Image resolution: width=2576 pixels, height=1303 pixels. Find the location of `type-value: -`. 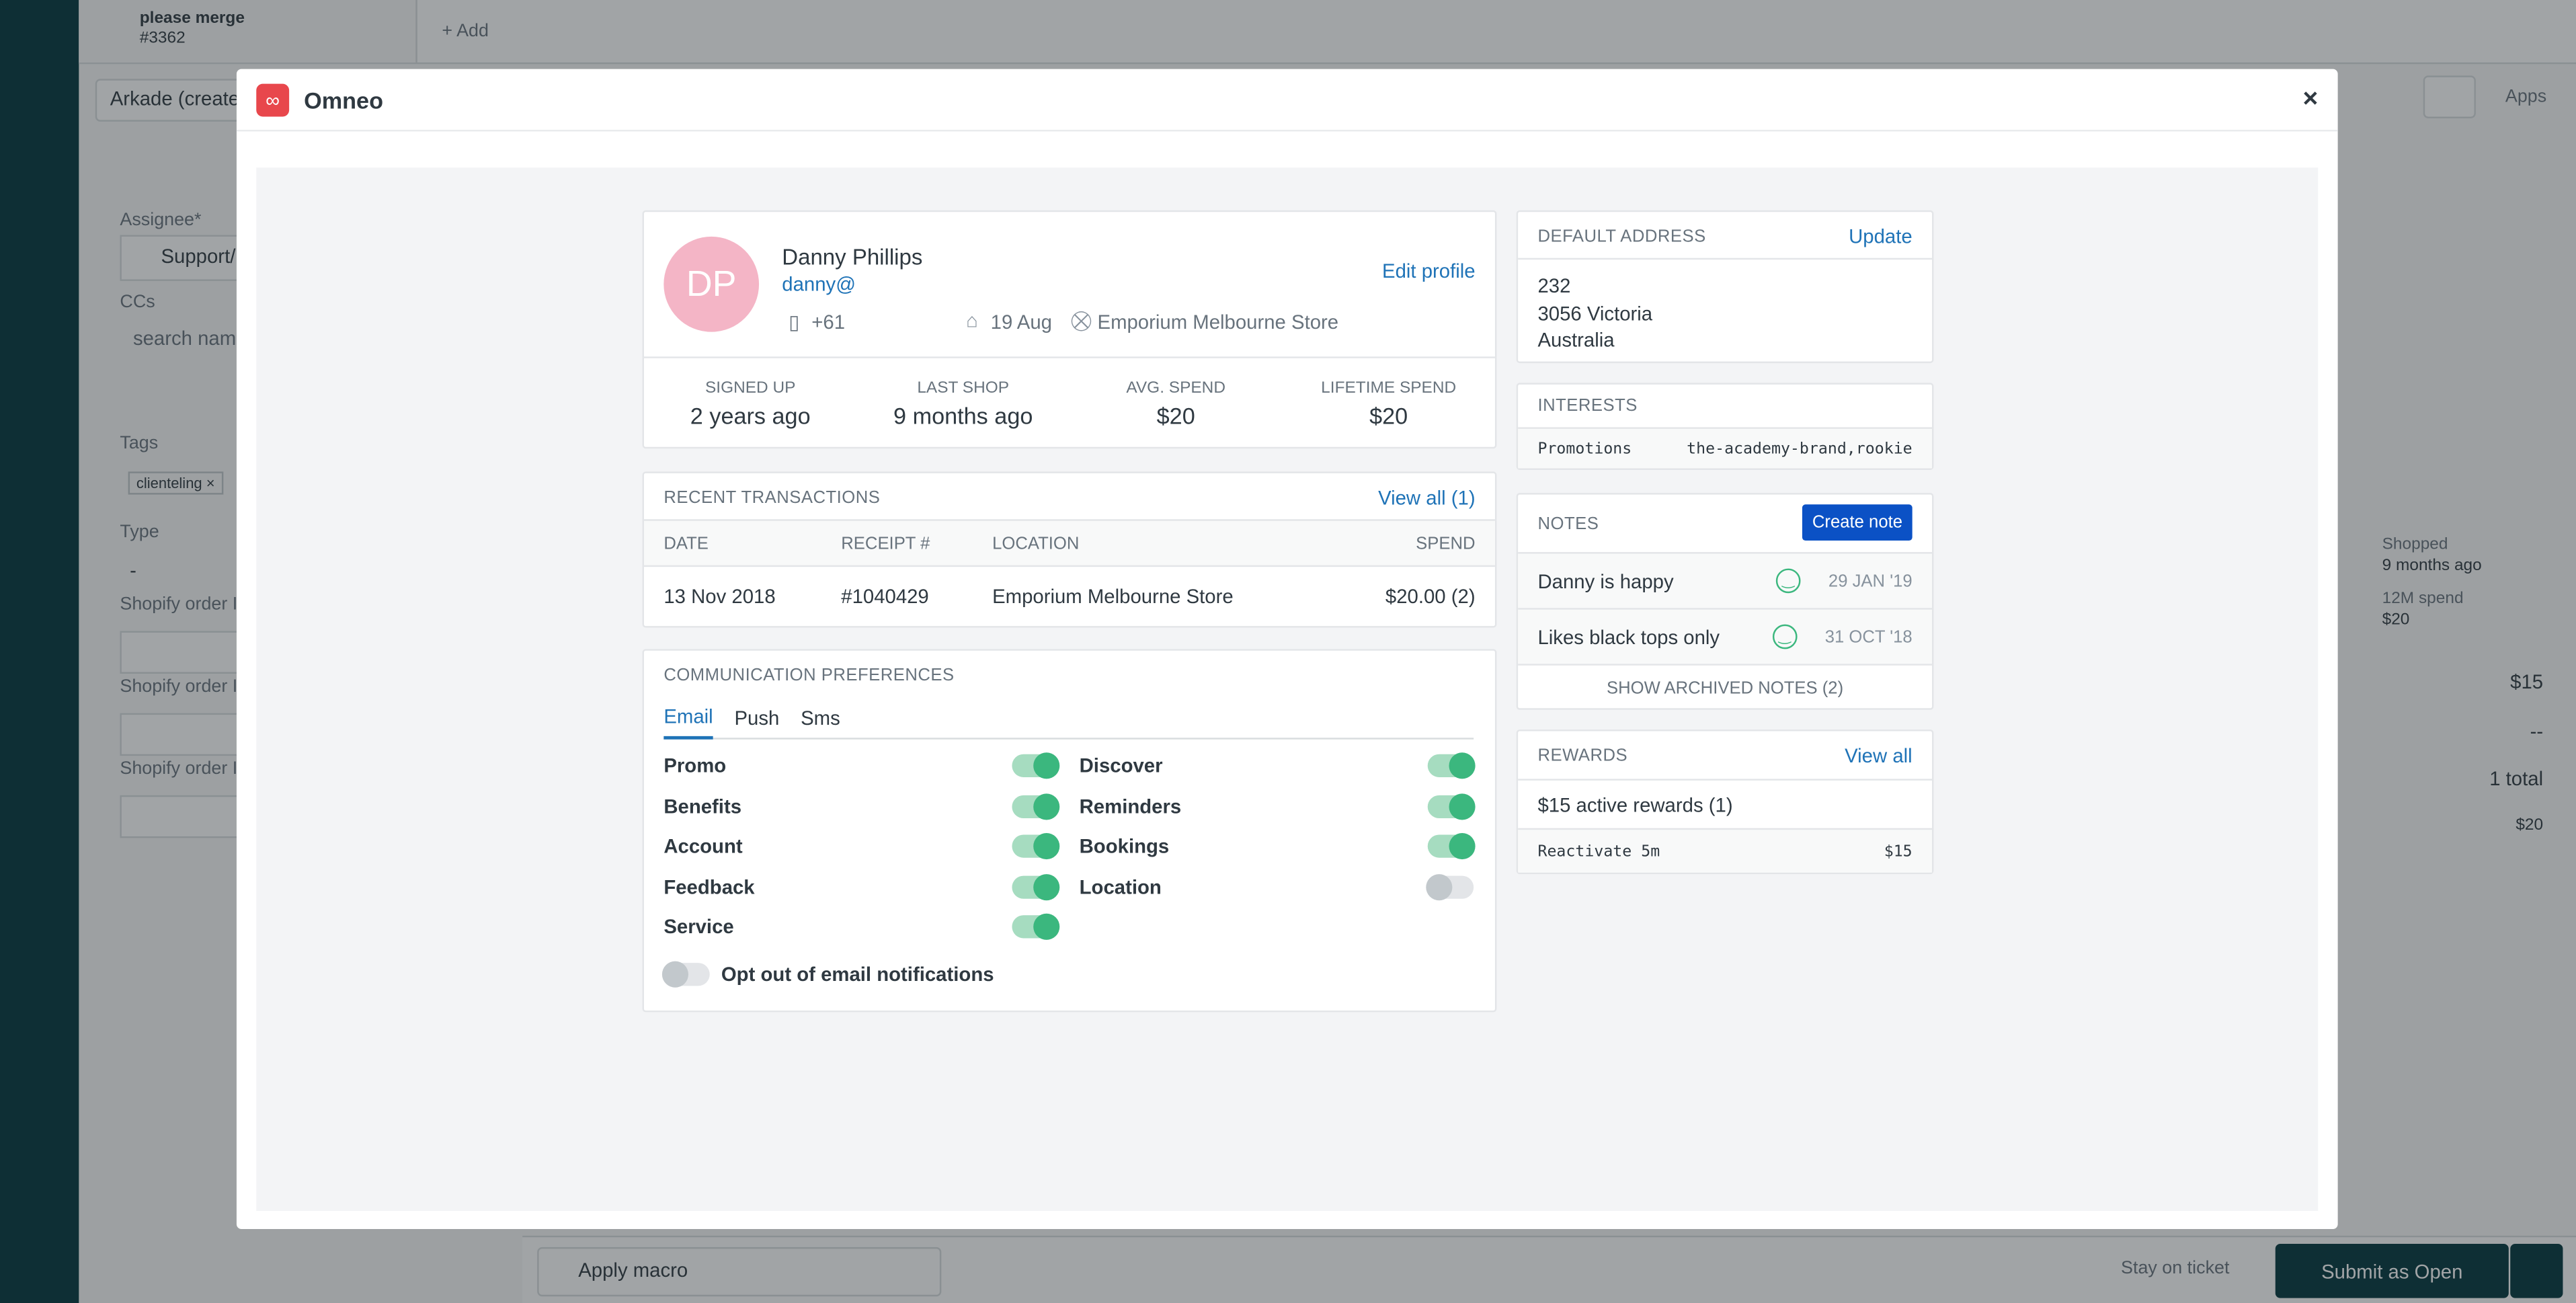

type-value: - is located at coordinates (133, 570).